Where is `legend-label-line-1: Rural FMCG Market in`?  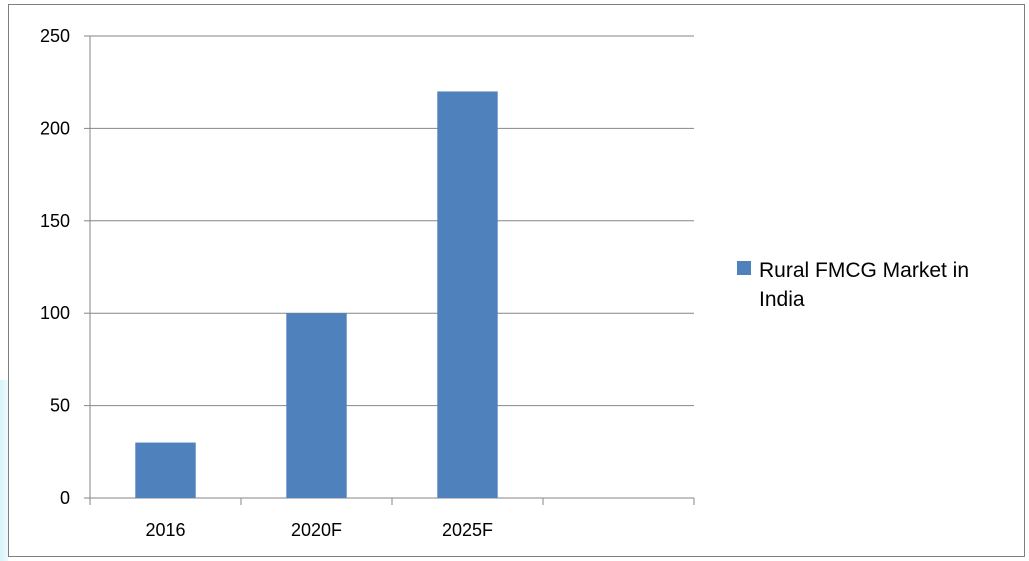 legend-label-line-1: Rural FMCG Market in is located at coordinates (864, 270).